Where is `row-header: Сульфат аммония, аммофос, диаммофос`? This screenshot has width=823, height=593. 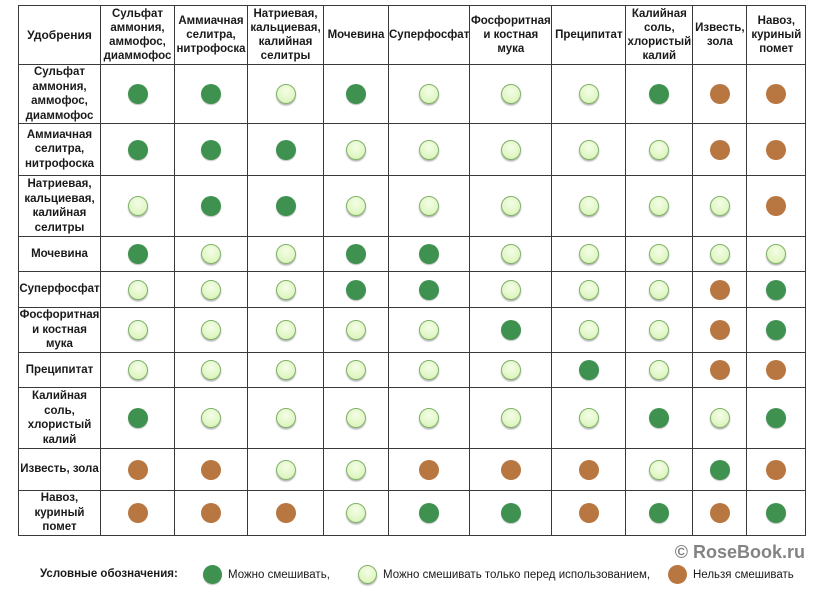 row-header: Сульфат аммония, аммофос, диаммофос is located at coordinates (59, 94).